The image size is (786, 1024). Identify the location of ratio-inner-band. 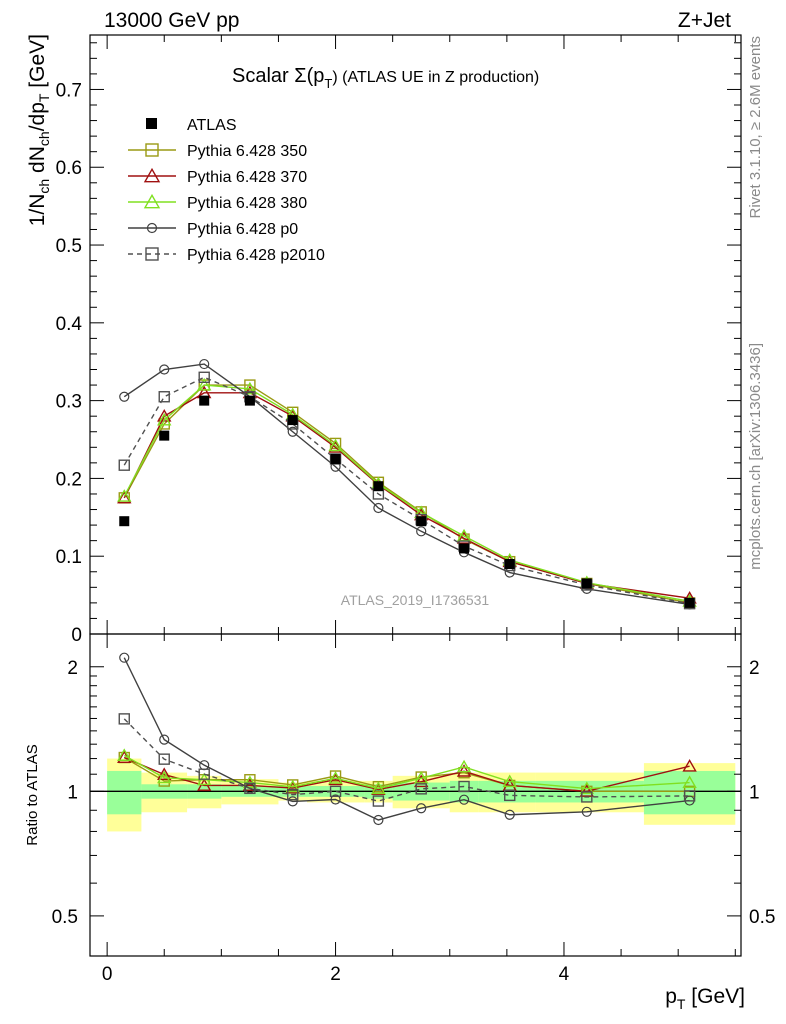
(124, 792).